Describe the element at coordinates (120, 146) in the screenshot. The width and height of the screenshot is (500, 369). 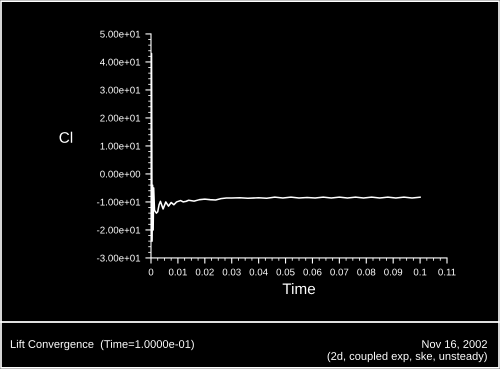
I see `y-tick-label: 1.00e+01` at that location.